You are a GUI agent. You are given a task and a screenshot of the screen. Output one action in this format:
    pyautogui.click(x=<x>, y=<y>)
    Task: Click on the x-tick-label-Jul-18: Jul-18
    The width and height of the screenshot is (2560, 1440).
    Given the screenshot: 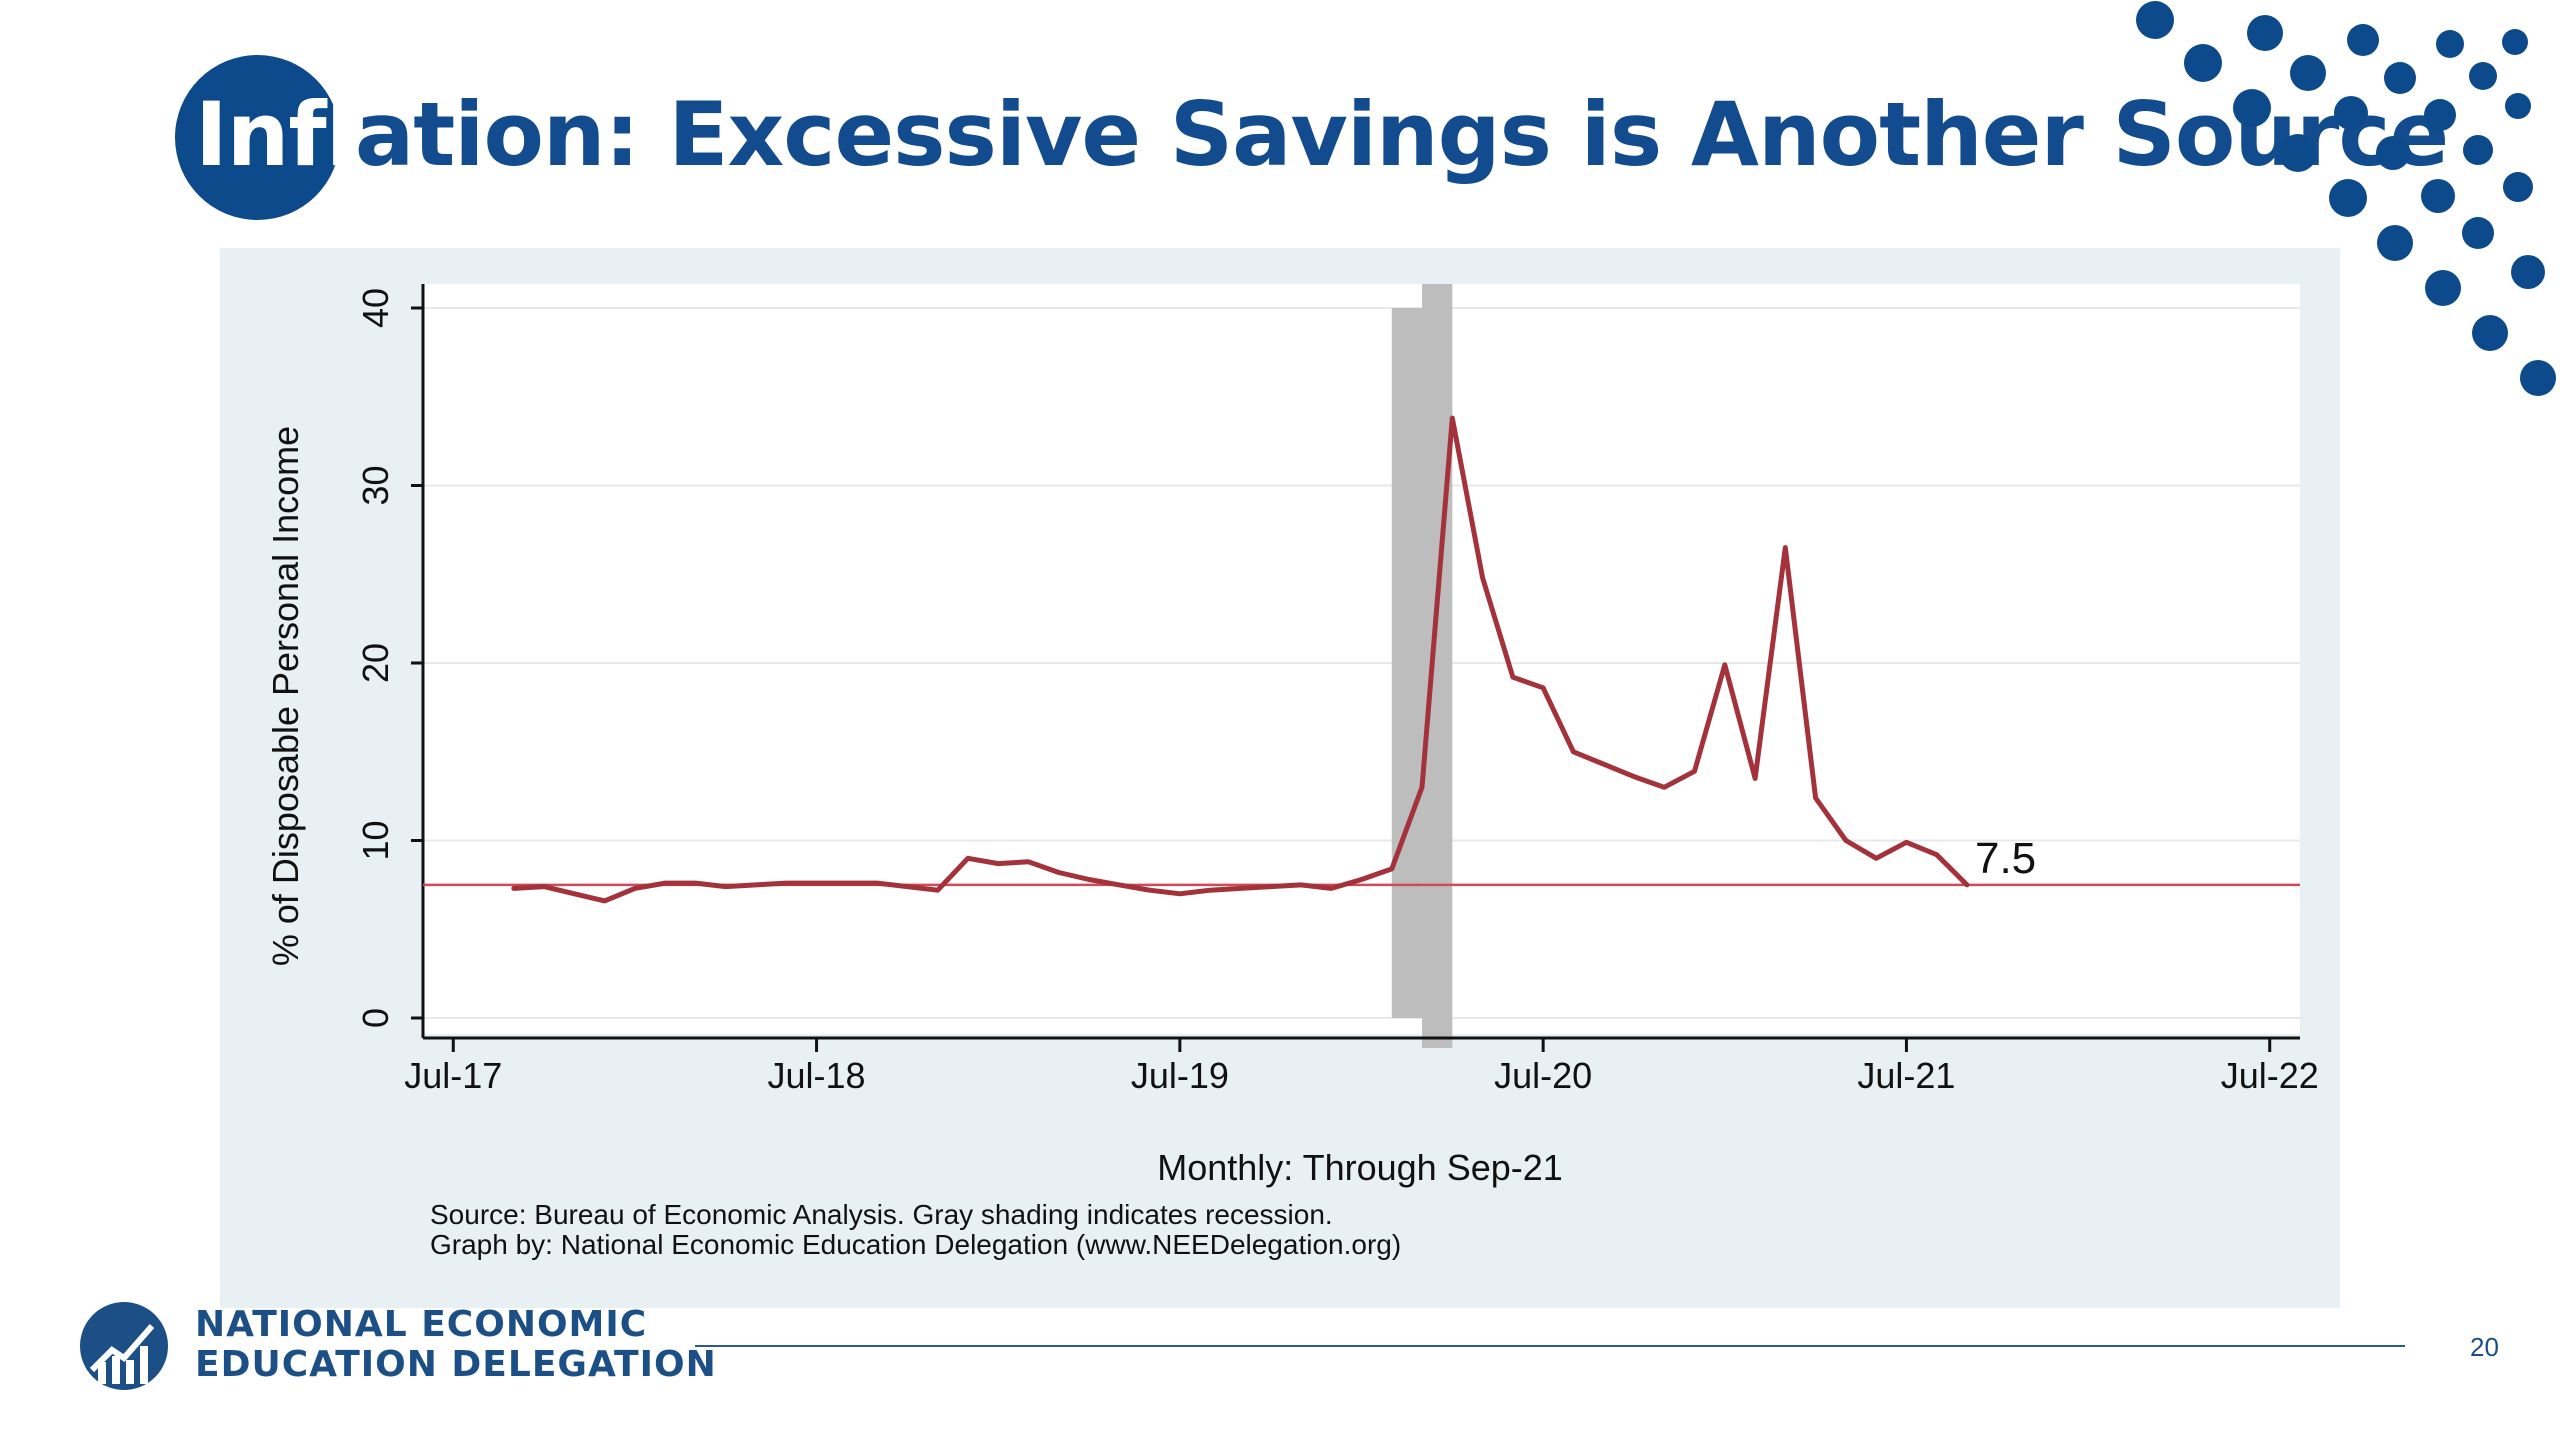 What is the action you would take?
    pyautogui.click(x=817, y=1075)
    